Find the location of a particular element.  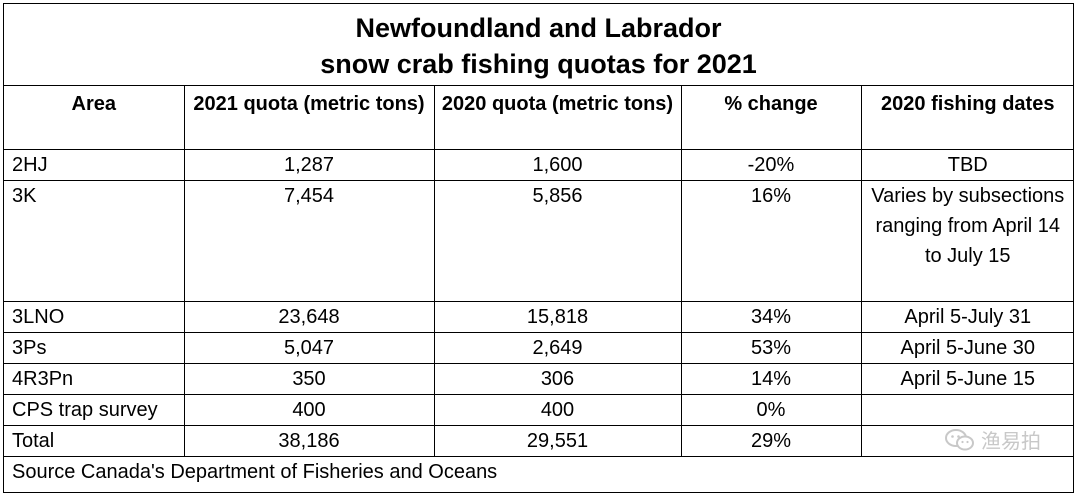

cell-2020-quota: 1,600 is located at coordinates (557, 164).